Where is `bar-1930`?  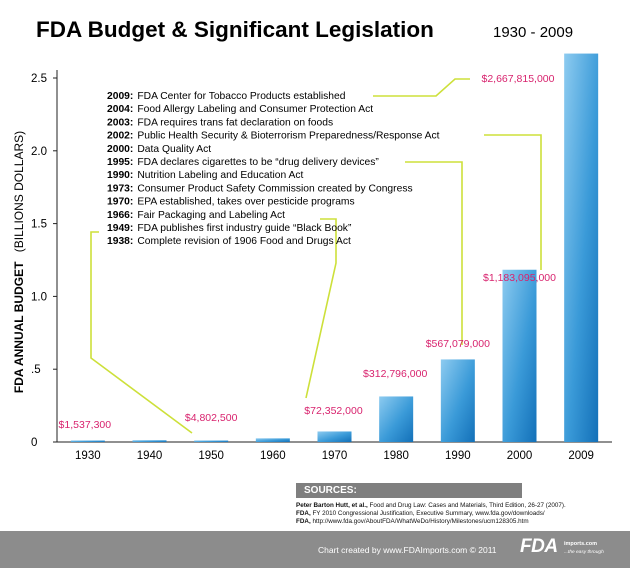 bar-1930 is located at coordinates (87, 441).